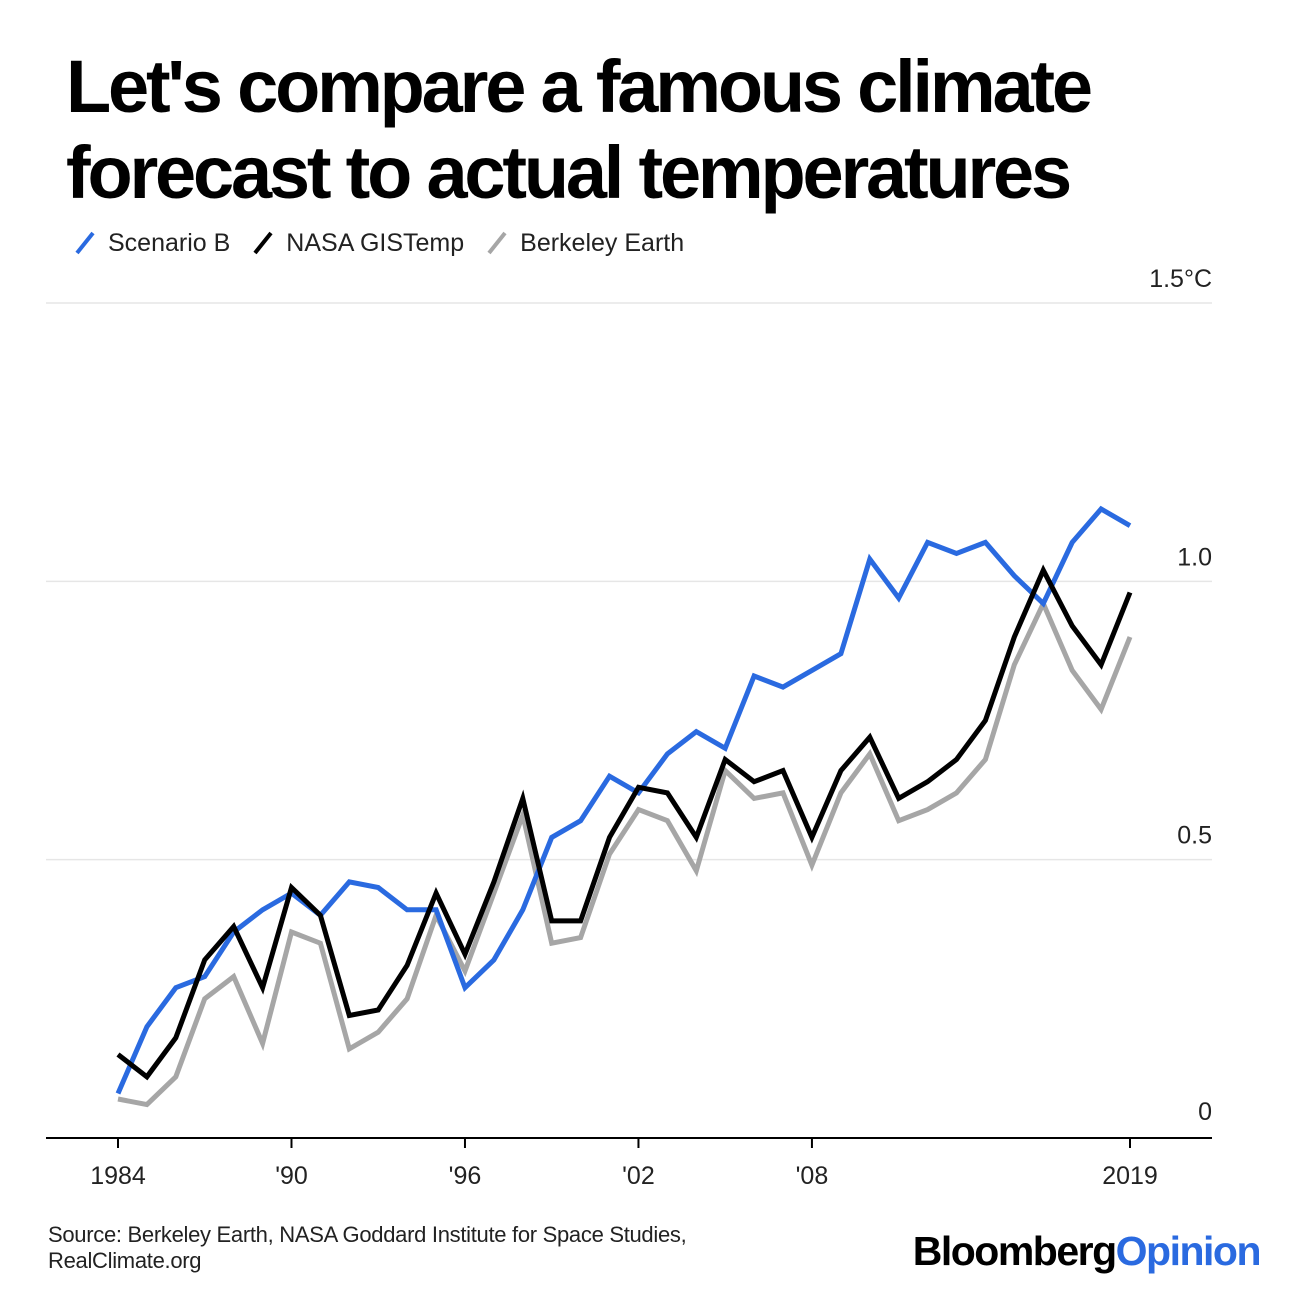 This screenshot has width=1304, height=1306. I want to click on y-tick-label-3: 0, so click(1205, 1112).